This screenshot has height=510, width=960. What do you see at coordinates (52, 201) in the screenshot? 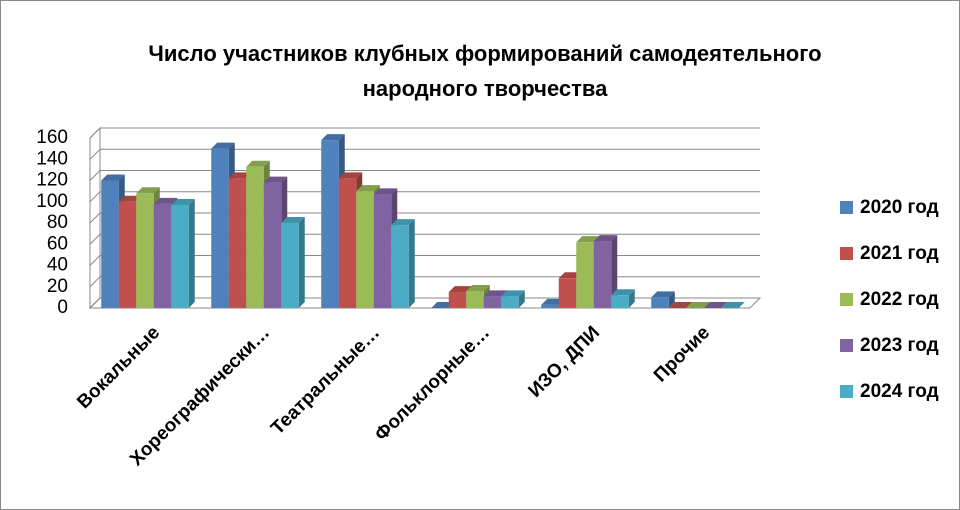
I see `y-tick-label: 100` at bounding box center [52, 201].